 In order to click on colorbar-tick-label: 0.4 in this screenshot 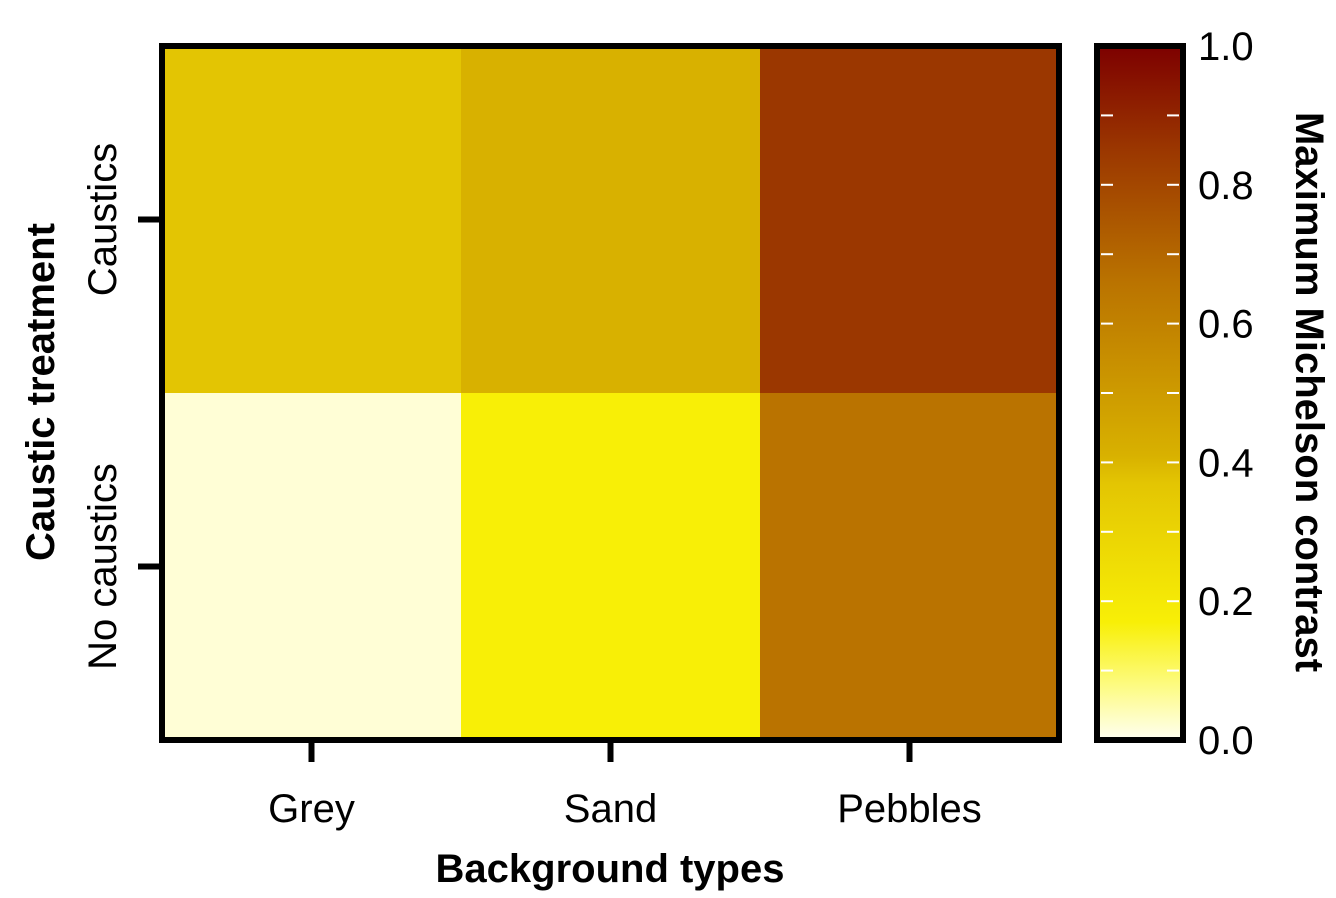, I will do `click(1226, 463)`.